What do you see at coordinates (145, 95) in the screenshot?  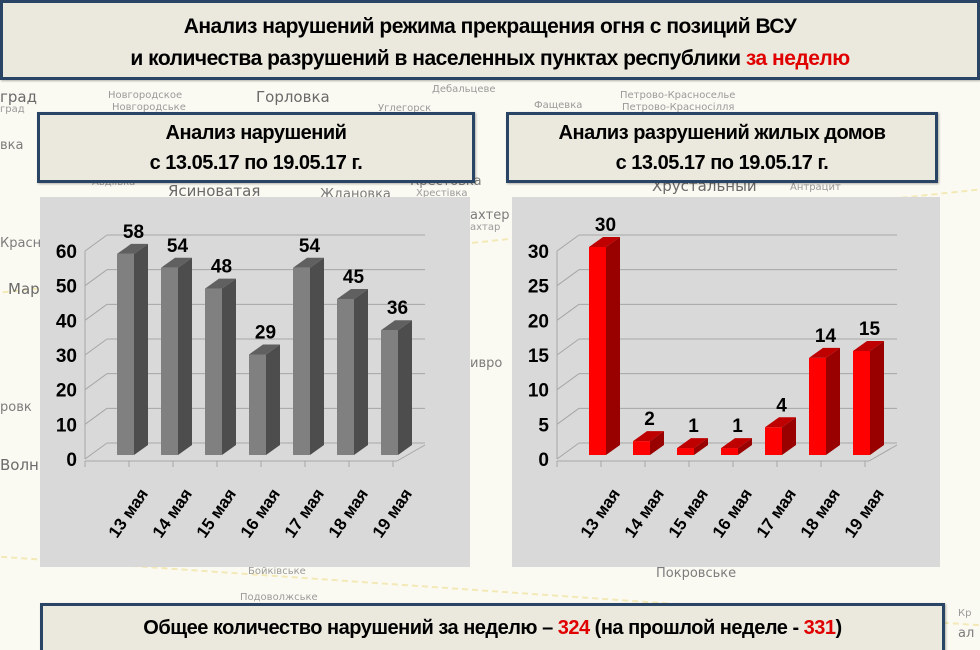 I see `map-place-label: Новгородское` at bounding box center [145, 95].